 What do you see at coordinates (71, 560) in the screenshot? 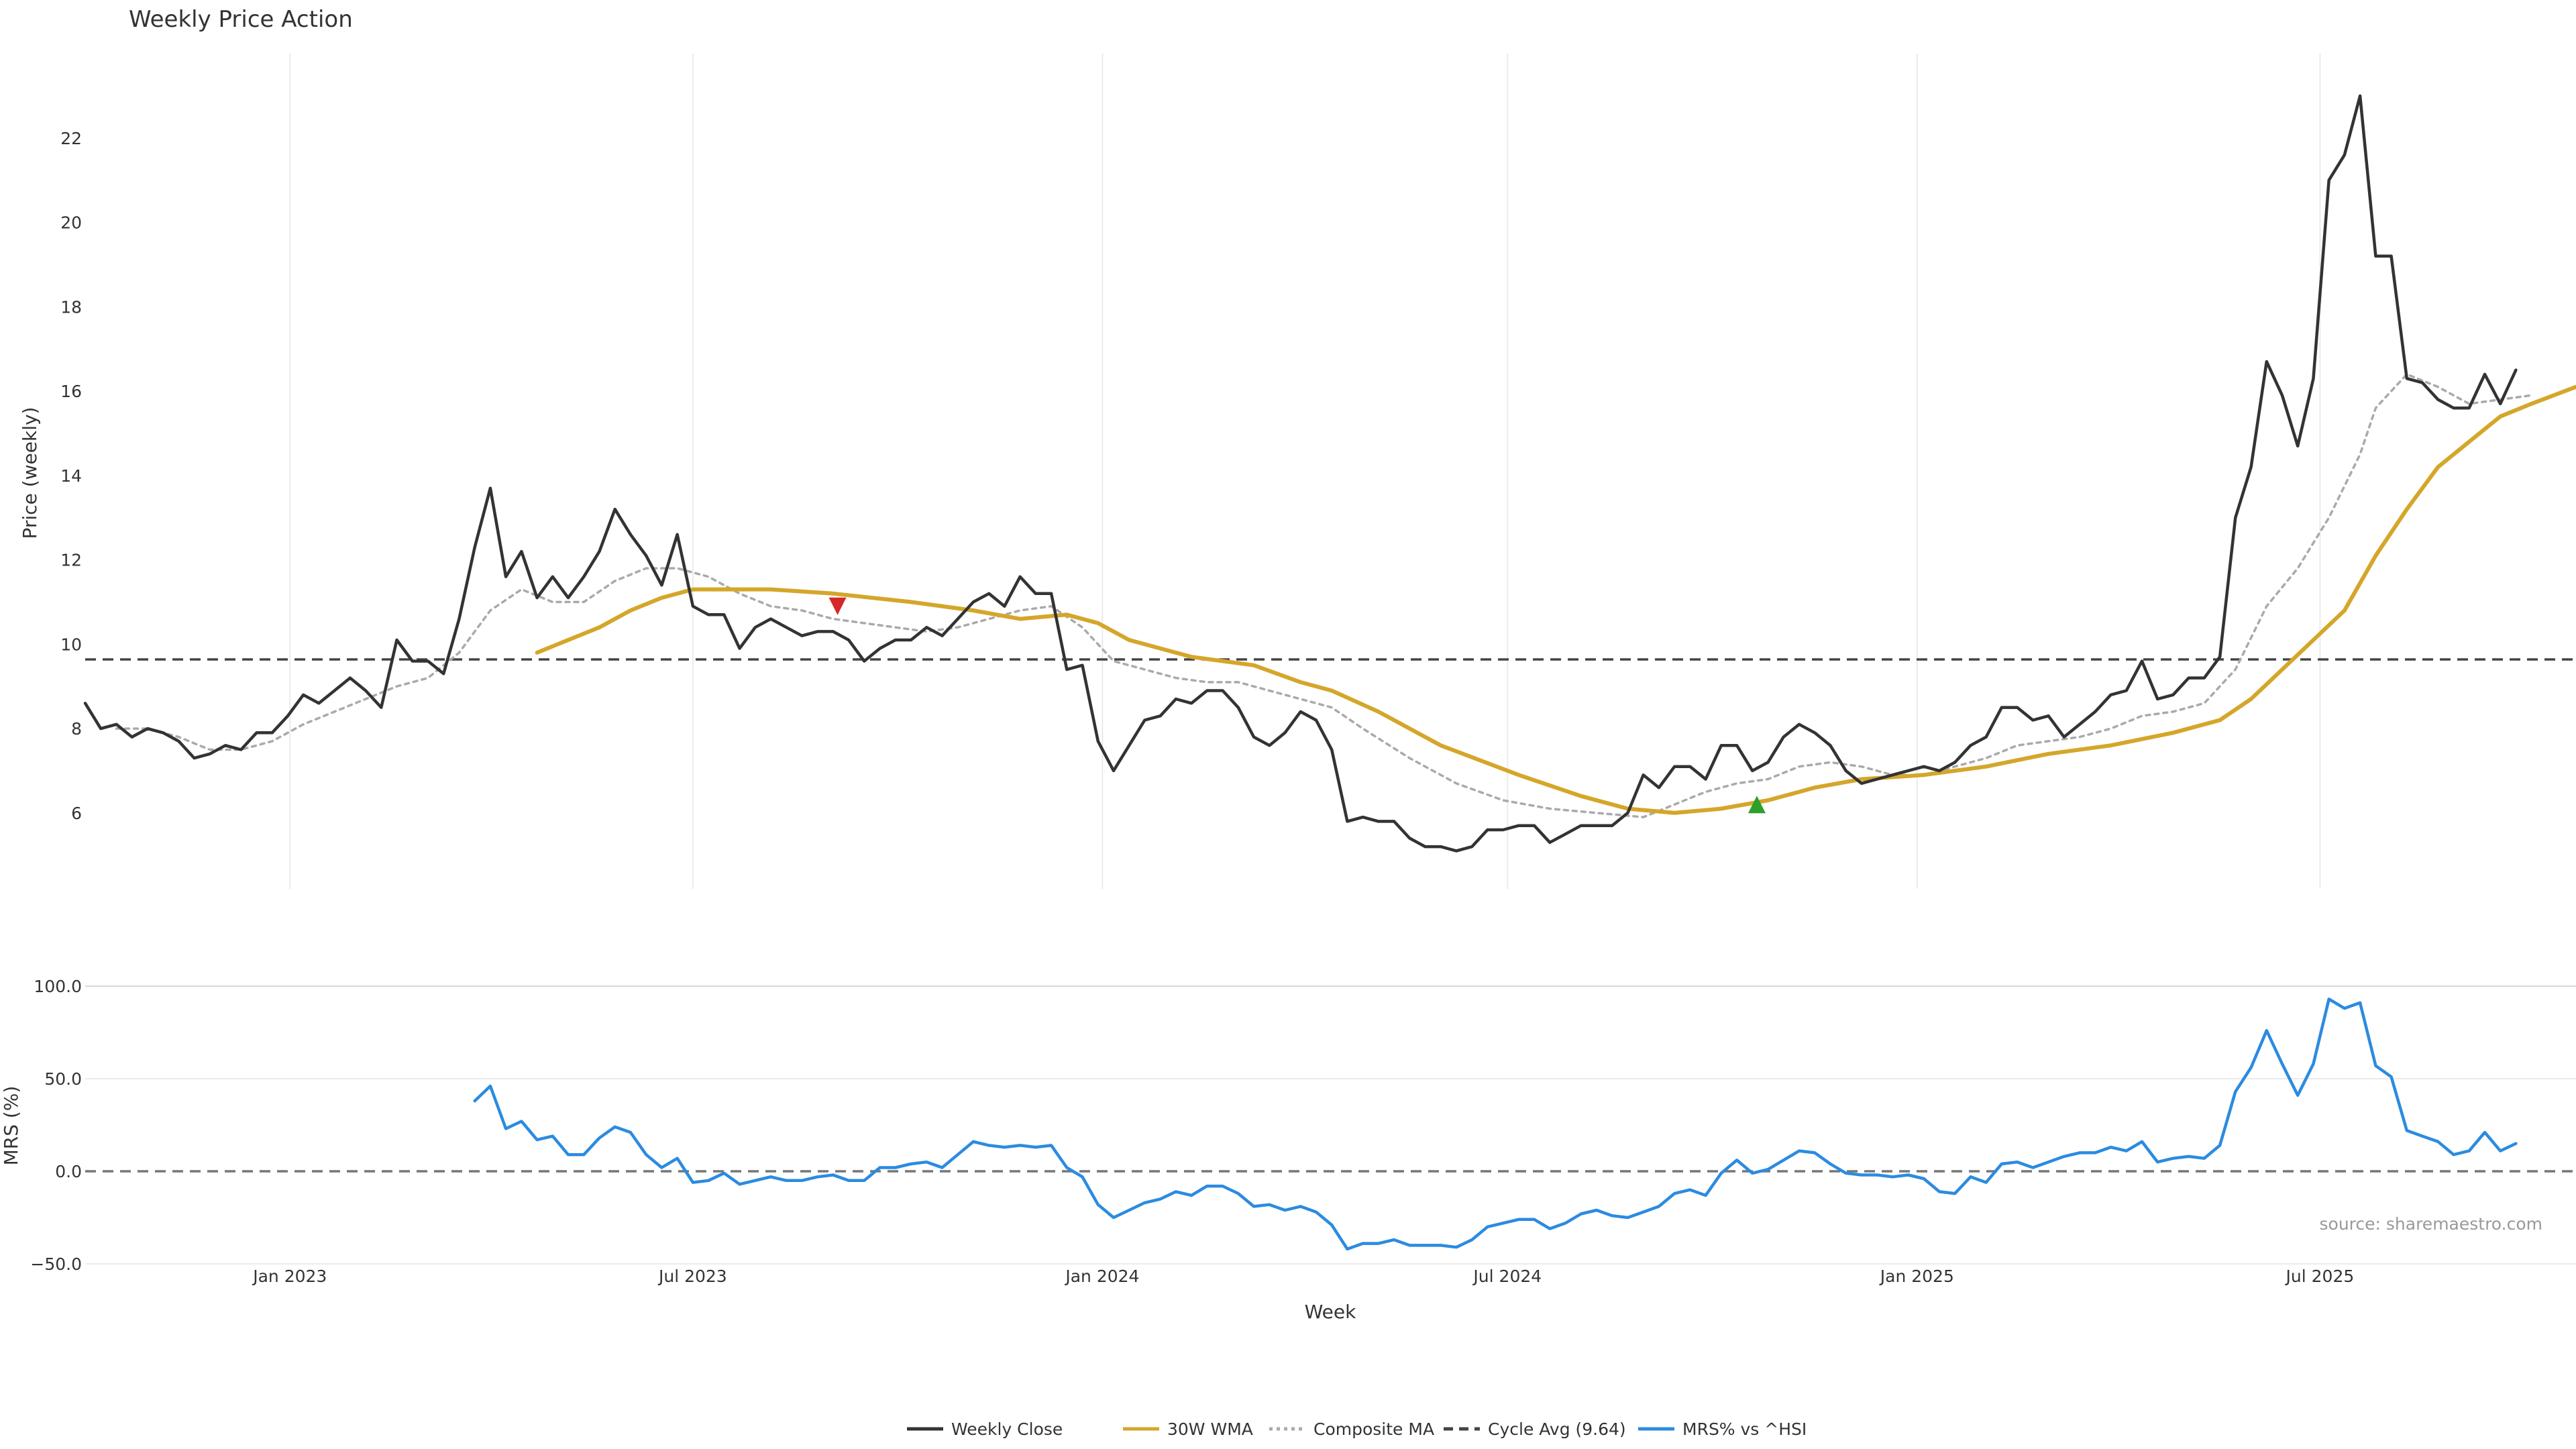
I see `price-y-tick-label: 12` at bounding box center [71, 560].